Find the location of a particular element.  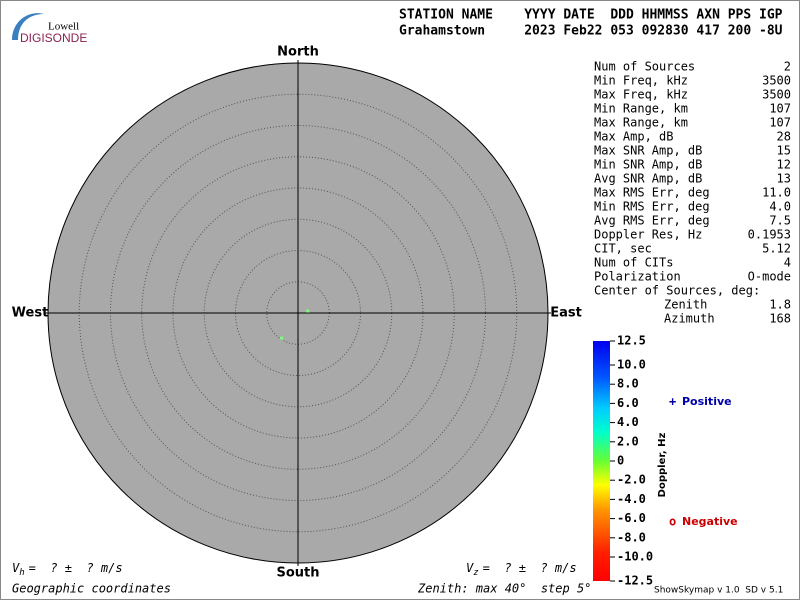

center-value: 168 is located at coordinates (780, 319).